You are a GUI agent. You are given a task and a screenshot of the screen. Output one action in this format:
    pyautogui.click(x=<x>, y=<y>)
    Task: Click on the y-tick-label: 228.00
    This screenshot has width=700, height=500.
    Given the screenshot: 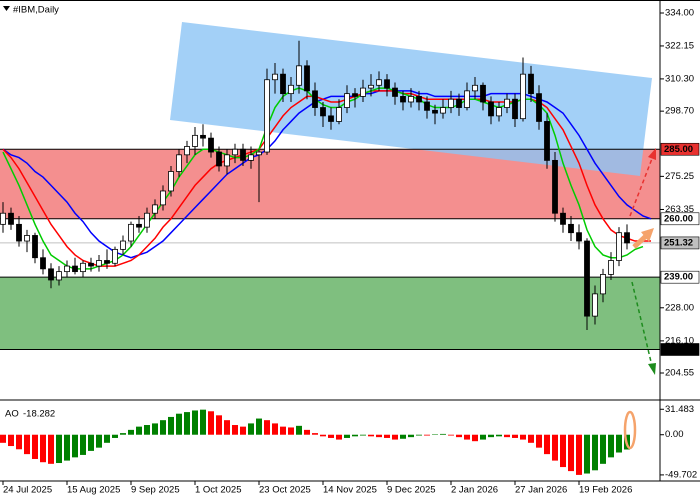 What is the action you would take?
    pyautogui.click(x=679, y=307)
    